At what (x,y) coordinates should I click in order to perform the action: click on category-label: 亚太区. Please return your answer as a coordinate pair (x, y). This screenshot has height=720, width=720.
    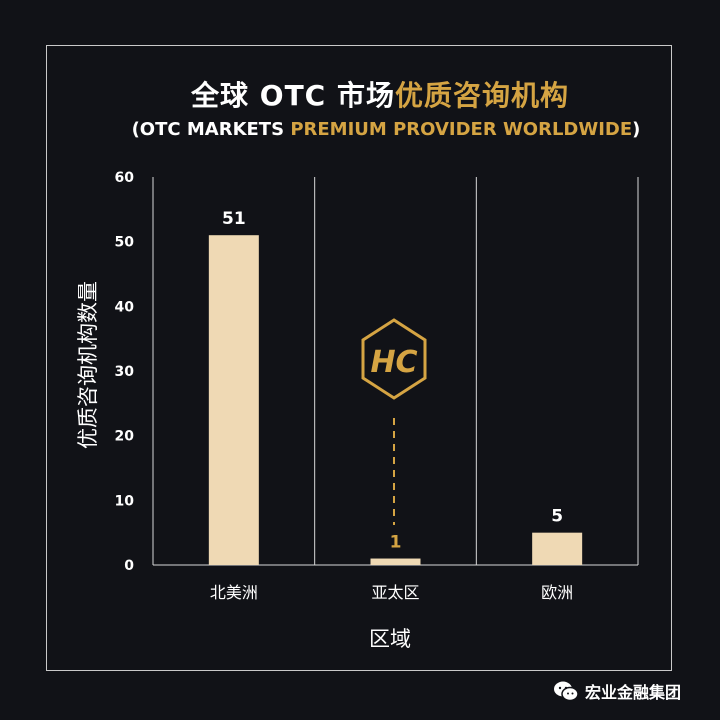
    Looking at the image, I should click on (395, 592).